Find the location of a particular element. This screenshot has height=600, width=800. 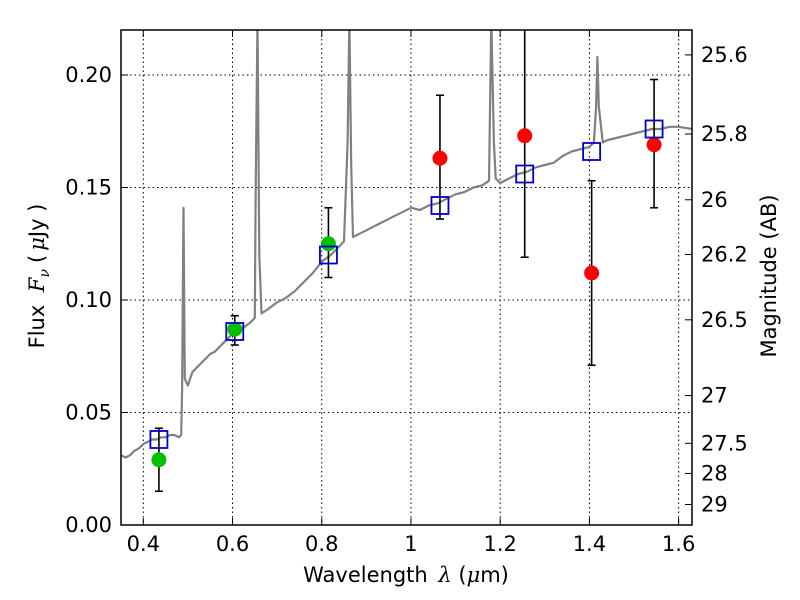

magnitude-tick-label: 29 is located at coordinates (714, 504).